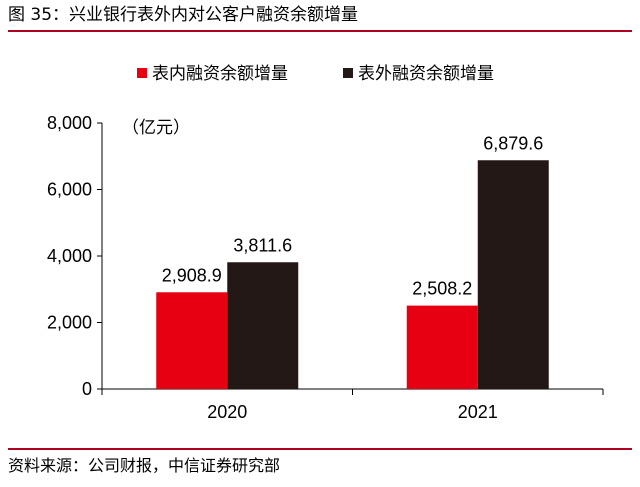 The width and height of the screenshot is (640, 487). I want to click on y-tick-label: 6,000, so click(69, 190).